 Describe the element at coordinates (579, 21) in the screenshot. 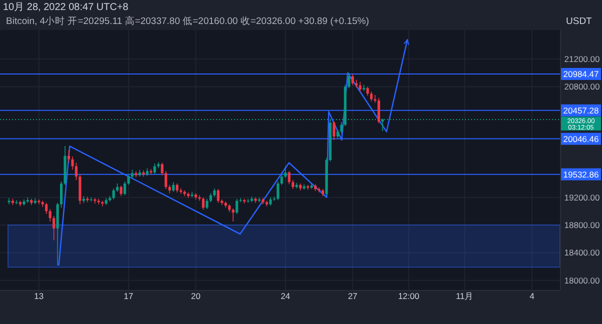

I see `y-axis-title: USDT` at that location.